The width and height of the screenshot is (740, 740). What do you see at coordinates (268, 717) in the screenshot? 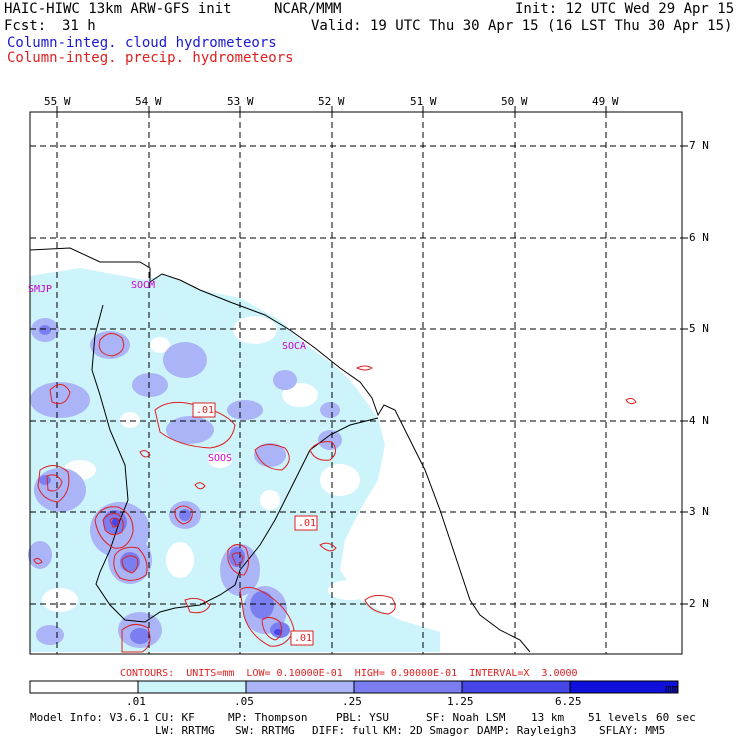
I see `footer-mp: MP: Thompson` at bounding box center [268, 717].